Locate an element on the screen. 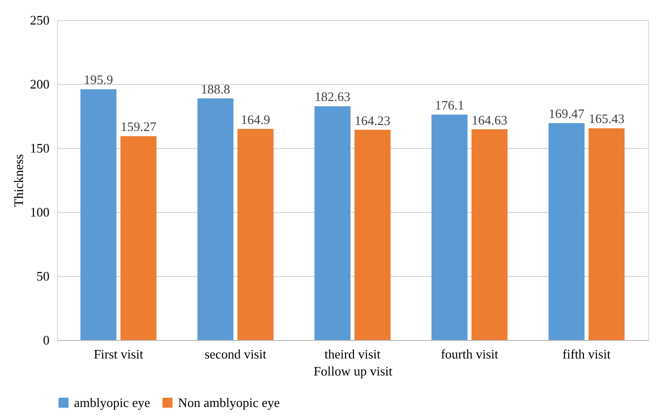 This screenshot has height=418, width=662. data-label: 159.27 is located at coordinates (138, 126).